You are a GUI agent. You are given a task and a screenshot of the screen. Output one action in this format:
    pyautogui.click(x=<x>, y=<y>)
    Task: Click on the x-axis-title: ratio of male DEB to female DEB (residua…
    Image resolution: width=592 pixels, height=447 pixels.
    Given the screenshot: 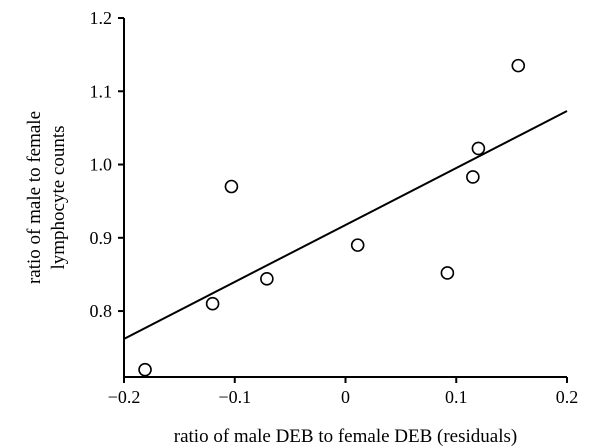 What is the action you would take?
    pyautogui.click(x=345, y=436)
    